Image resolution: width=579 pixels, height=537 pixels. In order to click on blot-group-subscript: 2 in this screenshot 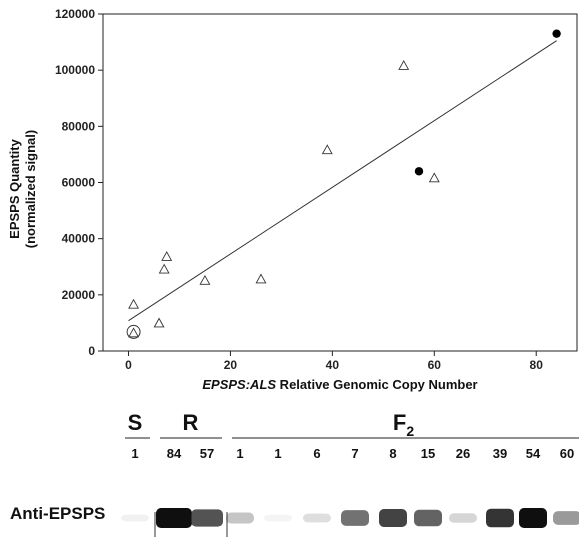, I will do `click(410, 431)`.